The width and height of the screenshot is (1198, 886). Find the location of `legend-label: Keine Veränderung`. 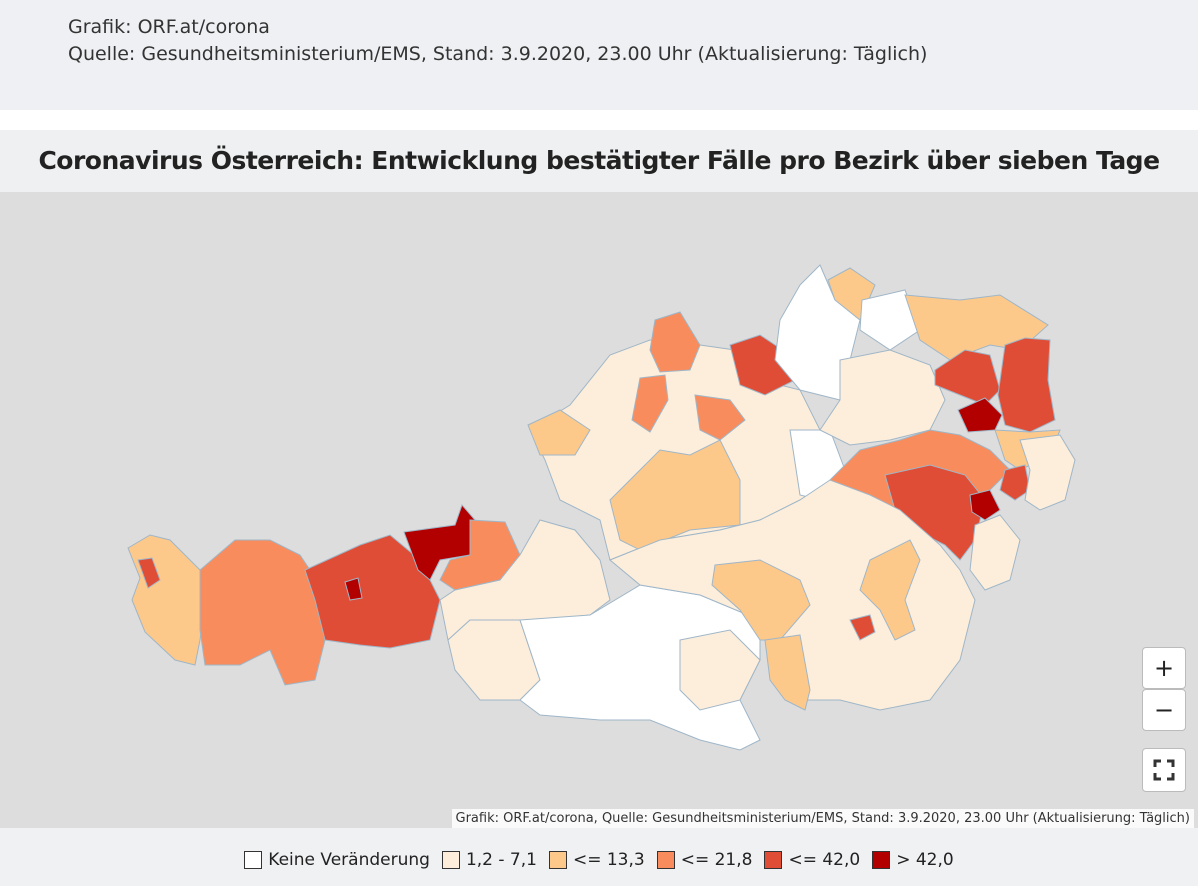

legend-label: Keine Veränderung is located at coordinates (349, 860).